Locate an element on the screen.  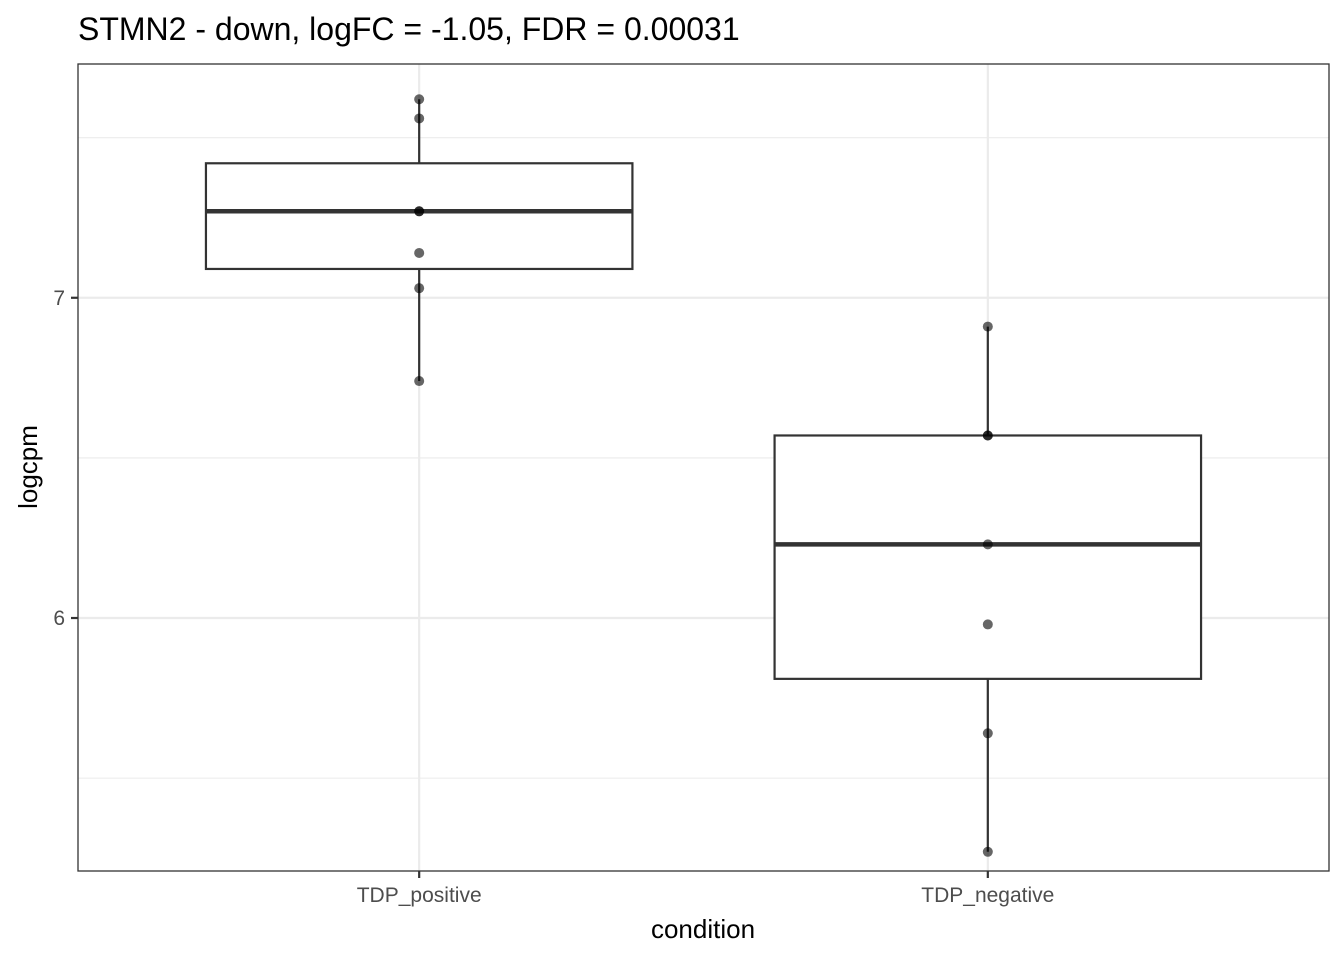
y-axis-title: logcpm is located at coordinates (28, 467).